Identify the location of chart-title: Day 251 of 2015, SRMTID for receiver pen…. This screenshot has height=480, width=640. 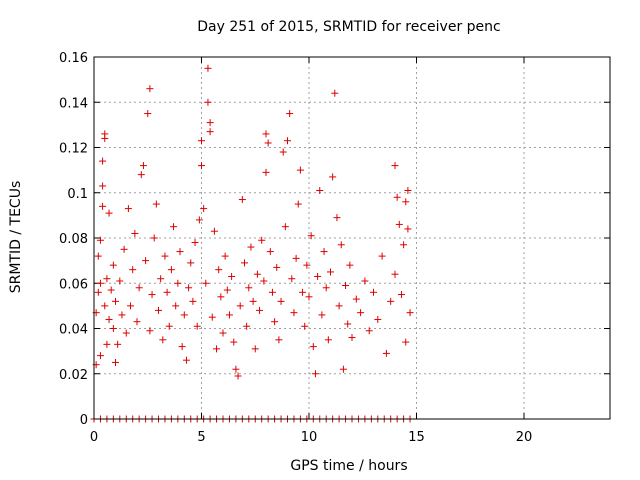
(348, 27).